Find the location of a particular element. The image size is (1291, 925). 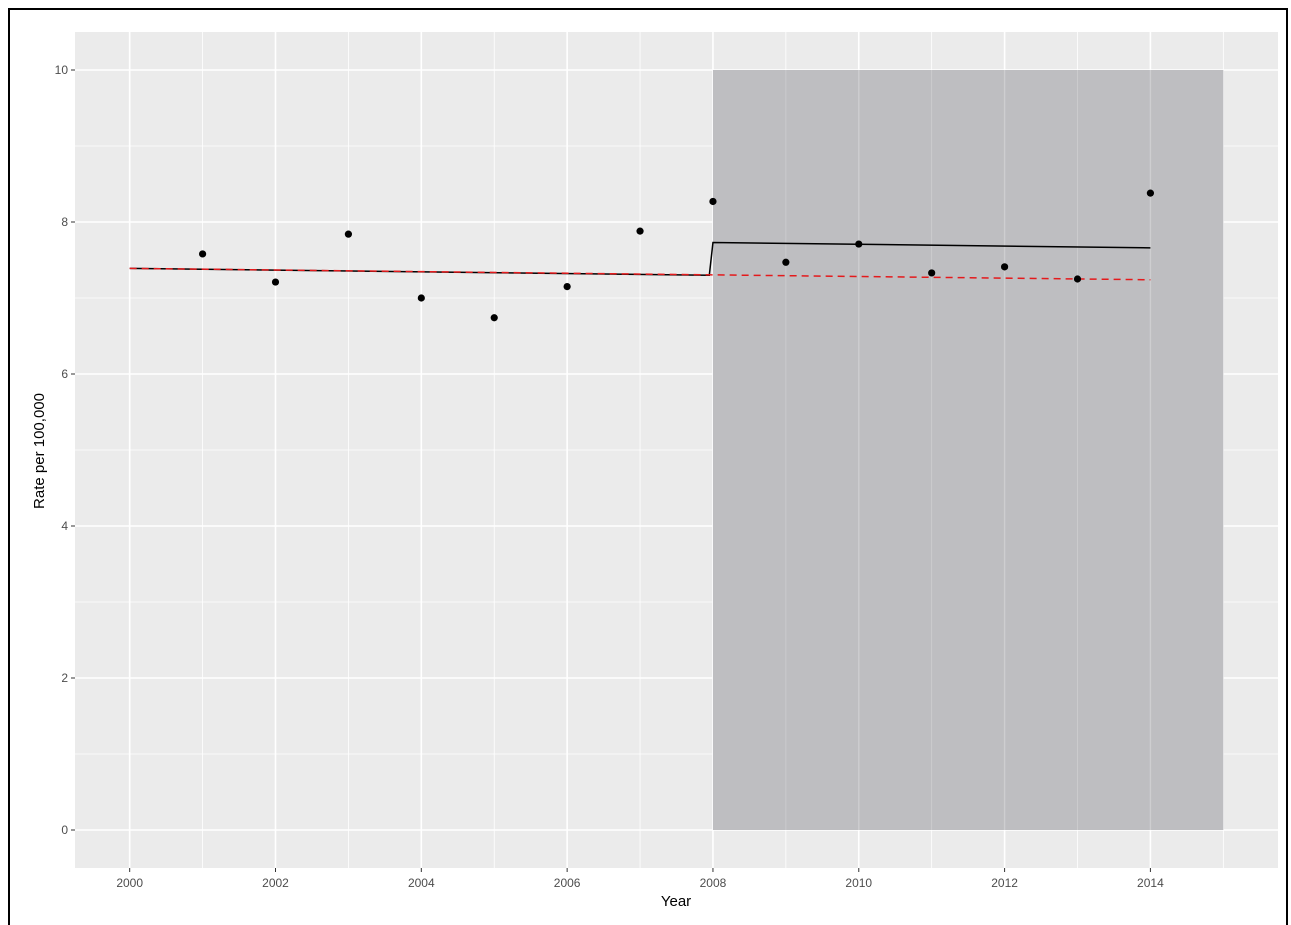

y-tick-label: 8 is located at coordinates (64, 222).